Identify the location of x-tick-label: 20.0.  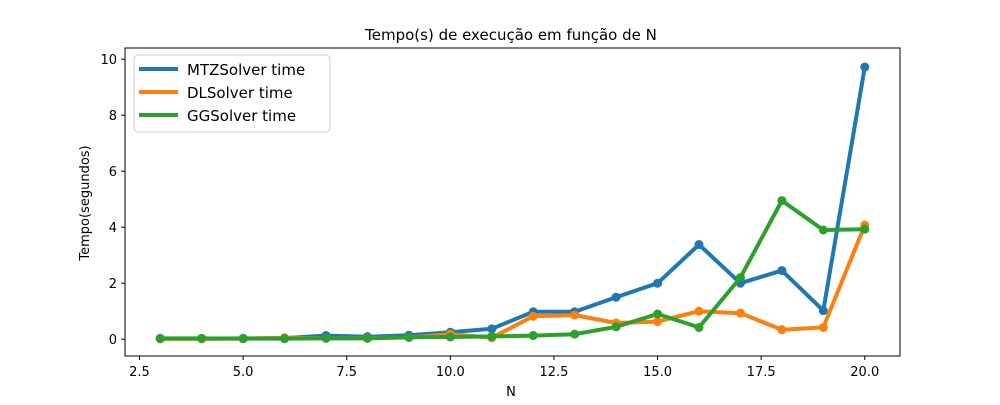
(864, 372).